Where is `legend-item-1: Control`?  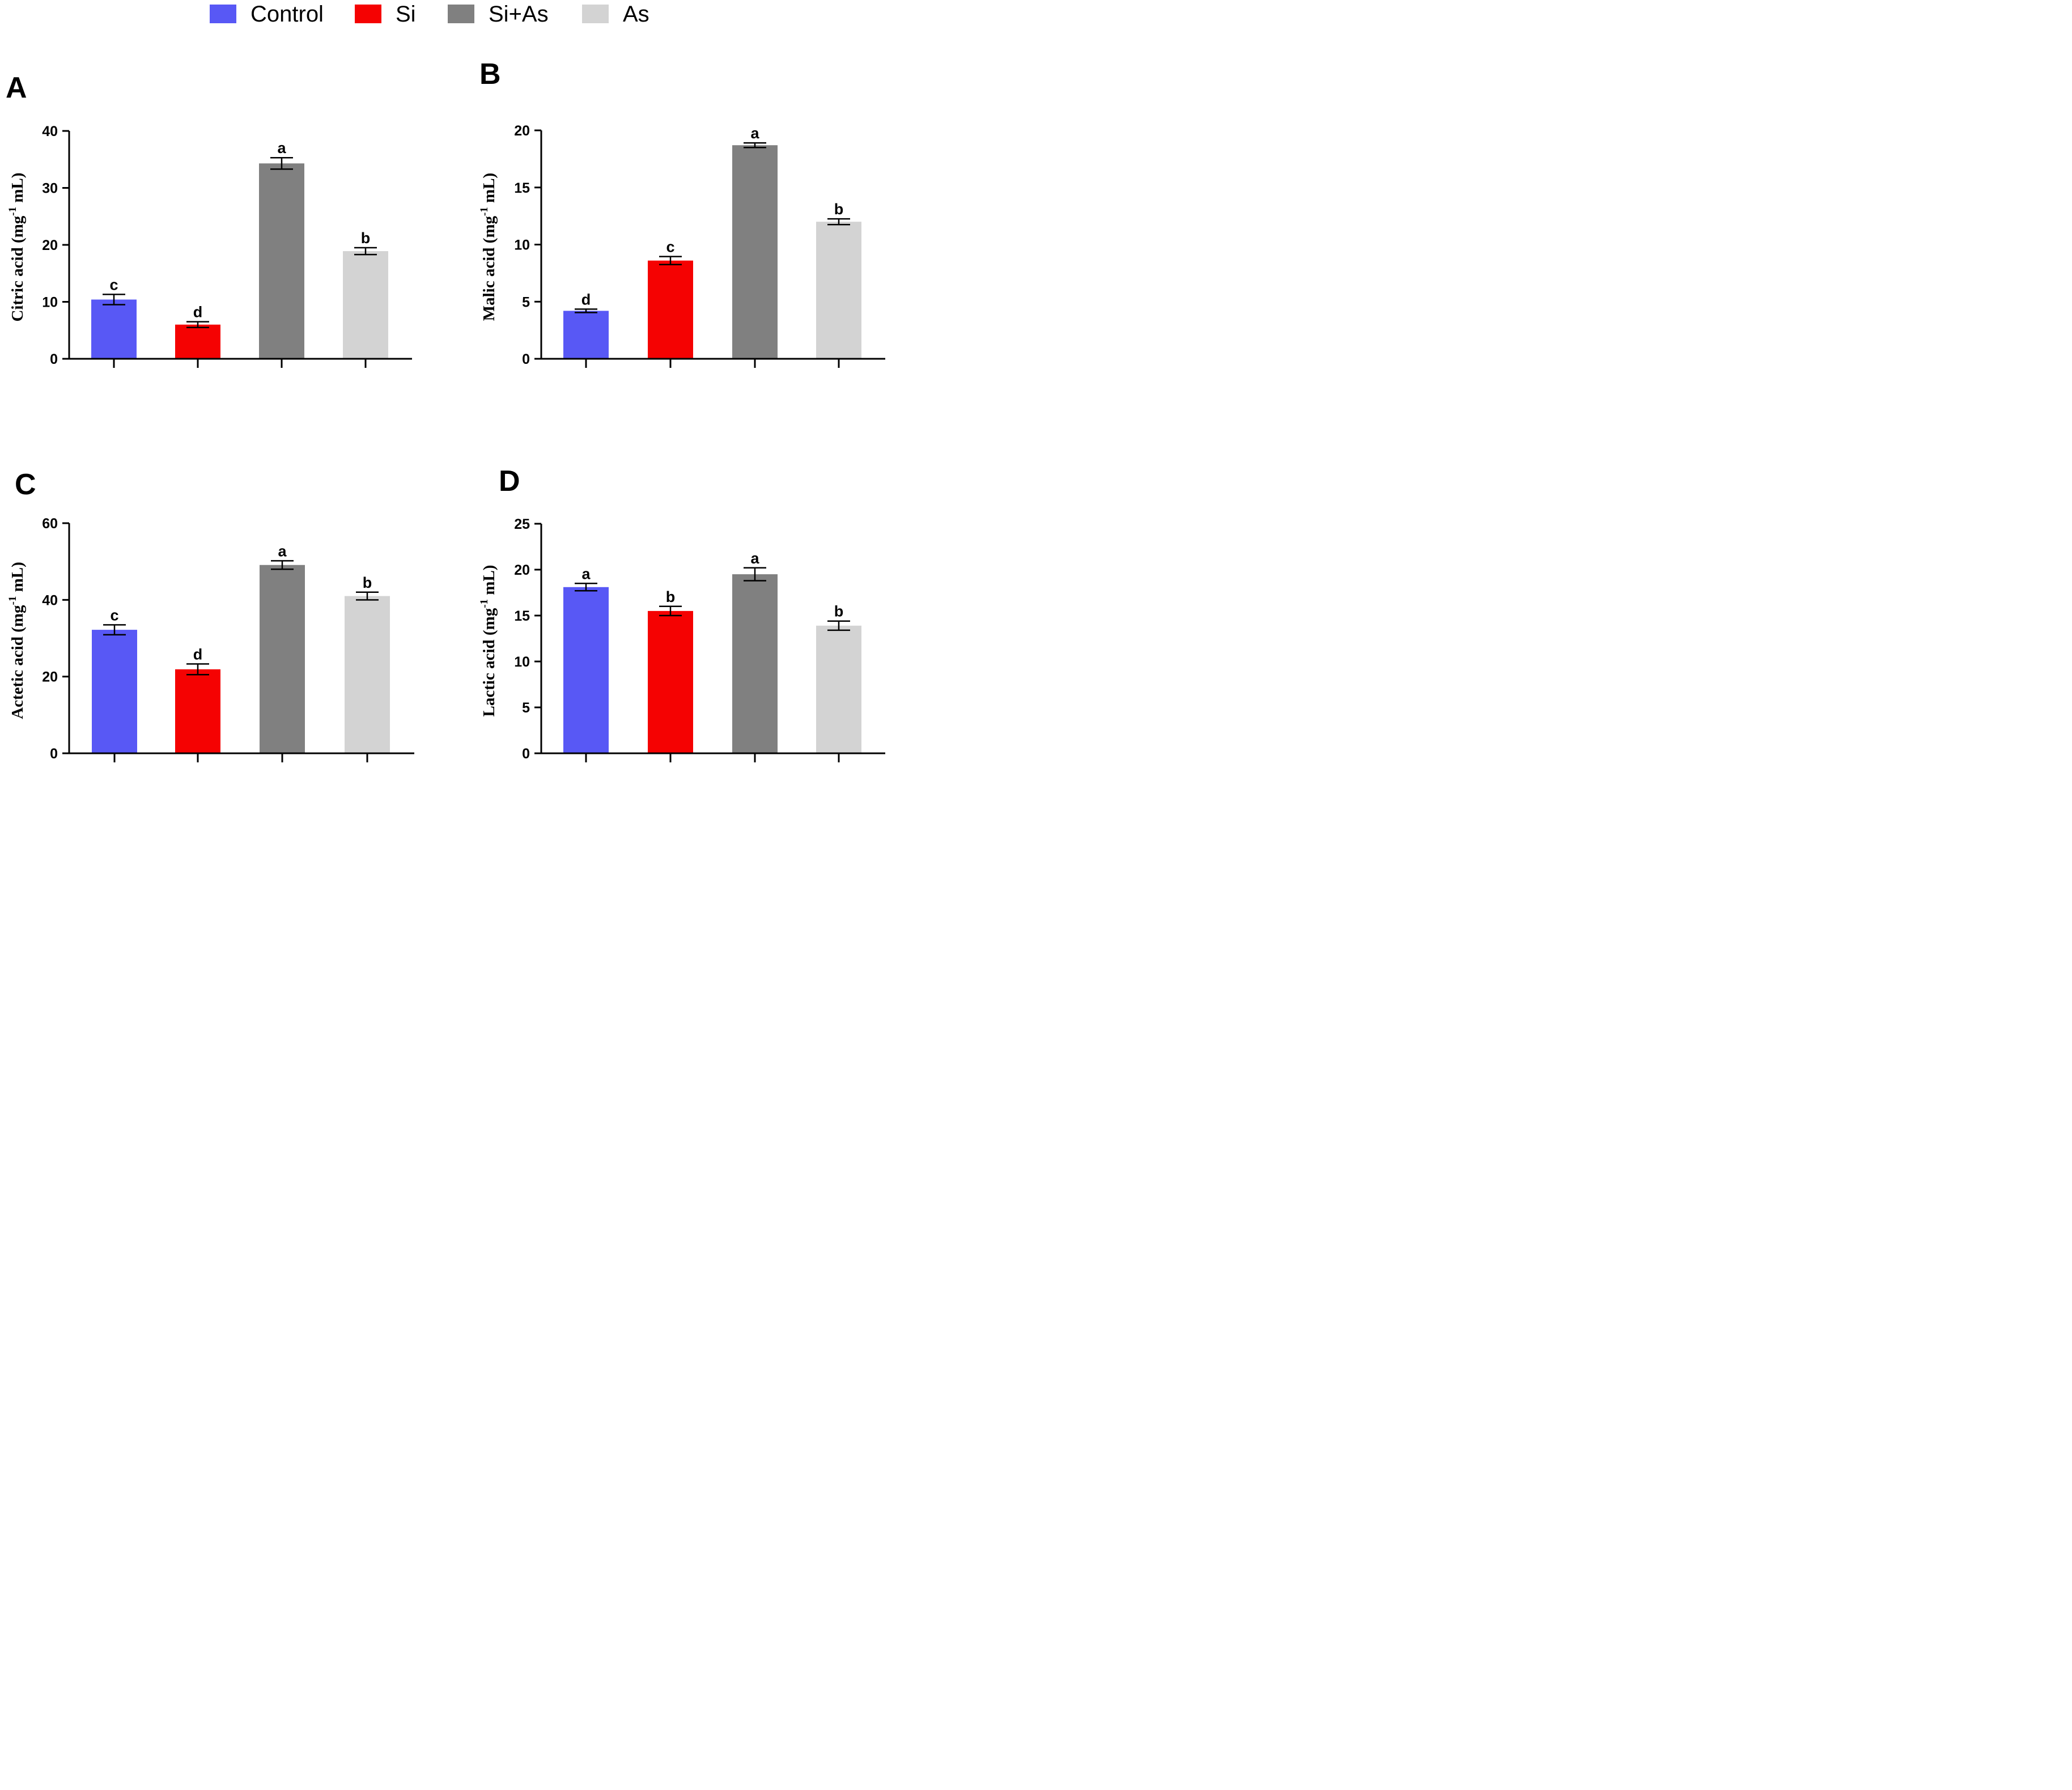
legend-item-1: Control is located at coordinates (267, 14).